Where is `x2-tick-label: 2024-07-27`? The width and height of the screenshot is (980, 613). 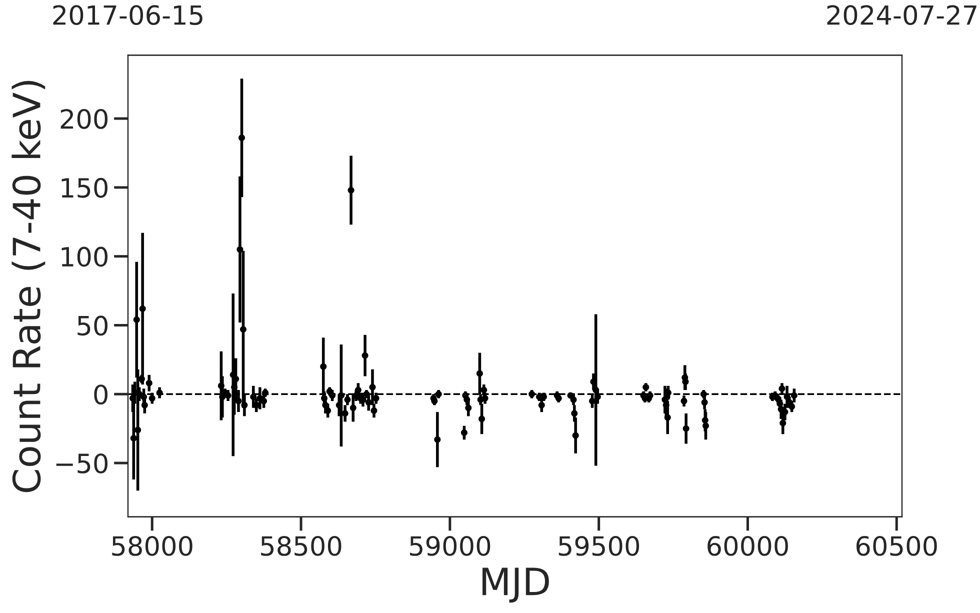 x2-tick-label: 2024-07-27 is located at coordinates (901, 15).